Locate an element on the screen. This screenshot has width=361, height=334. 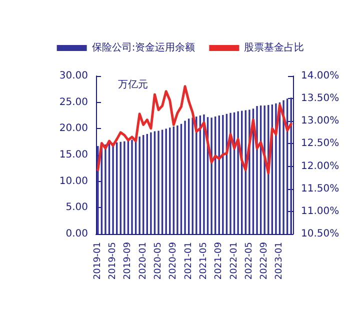
y-tick-label: 10.00 is located at coordinates (73, 181).